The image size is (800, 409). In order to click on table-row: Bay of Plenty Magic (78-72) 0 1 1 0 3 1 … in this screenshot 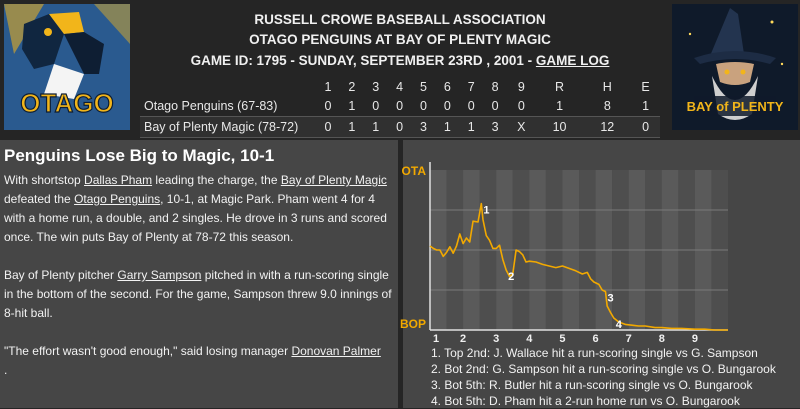, I will do `click(400, 127)`.